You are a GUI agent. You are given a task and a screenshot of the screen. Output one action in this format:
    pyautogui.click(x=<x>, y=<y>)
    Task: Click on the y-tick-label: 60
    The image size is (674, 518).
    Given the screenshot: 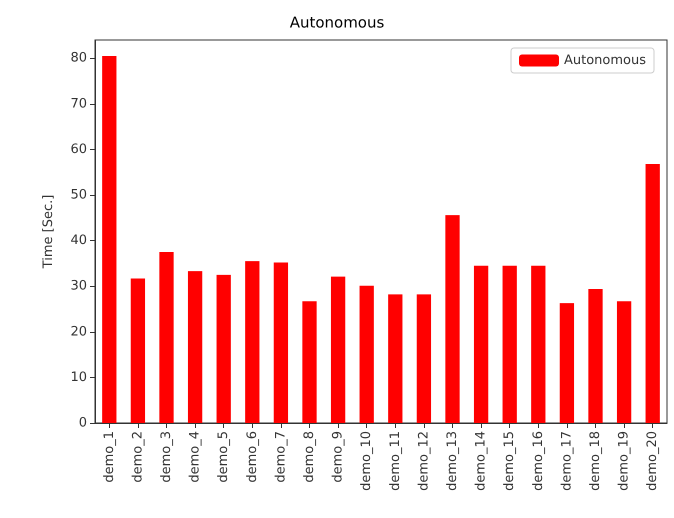 What is the action you would take?
    pyautogui.click(x=78, y=149)
    